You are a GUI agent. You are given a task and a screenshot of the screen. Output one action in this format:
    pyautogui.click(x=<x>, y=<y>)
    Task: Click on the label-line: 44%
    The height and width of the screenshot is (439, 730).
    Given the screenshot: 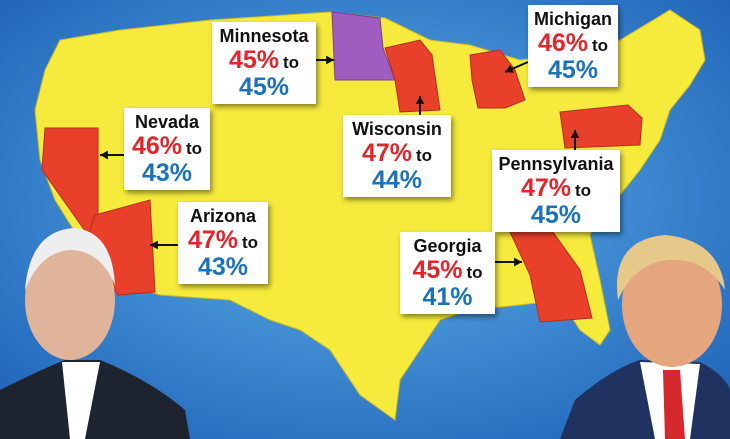 What is the action you would take?
    pyautogui.click(x=397, y=180)
    